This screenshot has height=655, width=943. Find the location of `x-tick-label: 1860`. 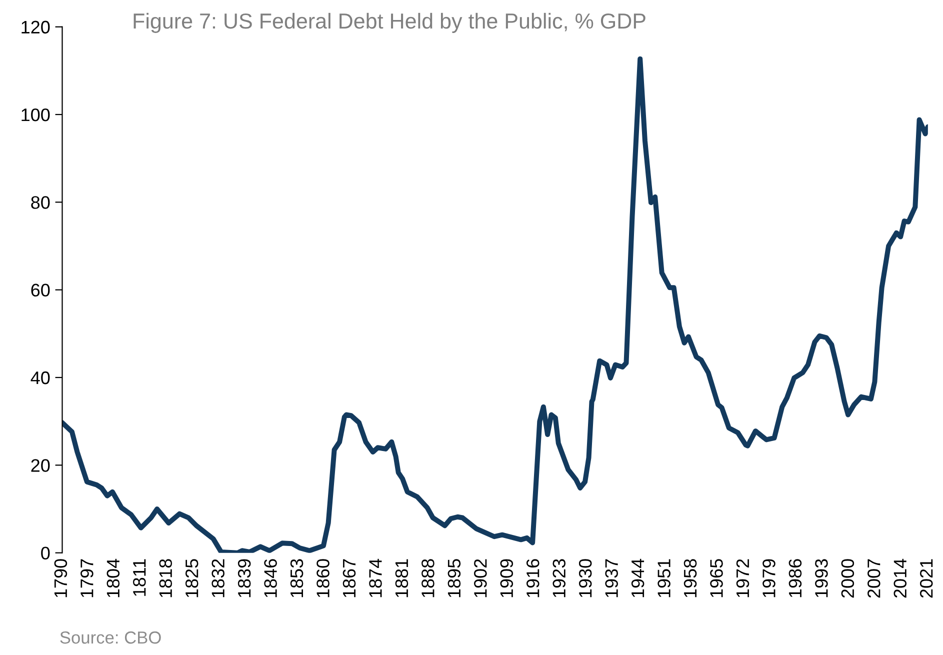

x-tick-label: 1860 is located at coordinates (323, 578).